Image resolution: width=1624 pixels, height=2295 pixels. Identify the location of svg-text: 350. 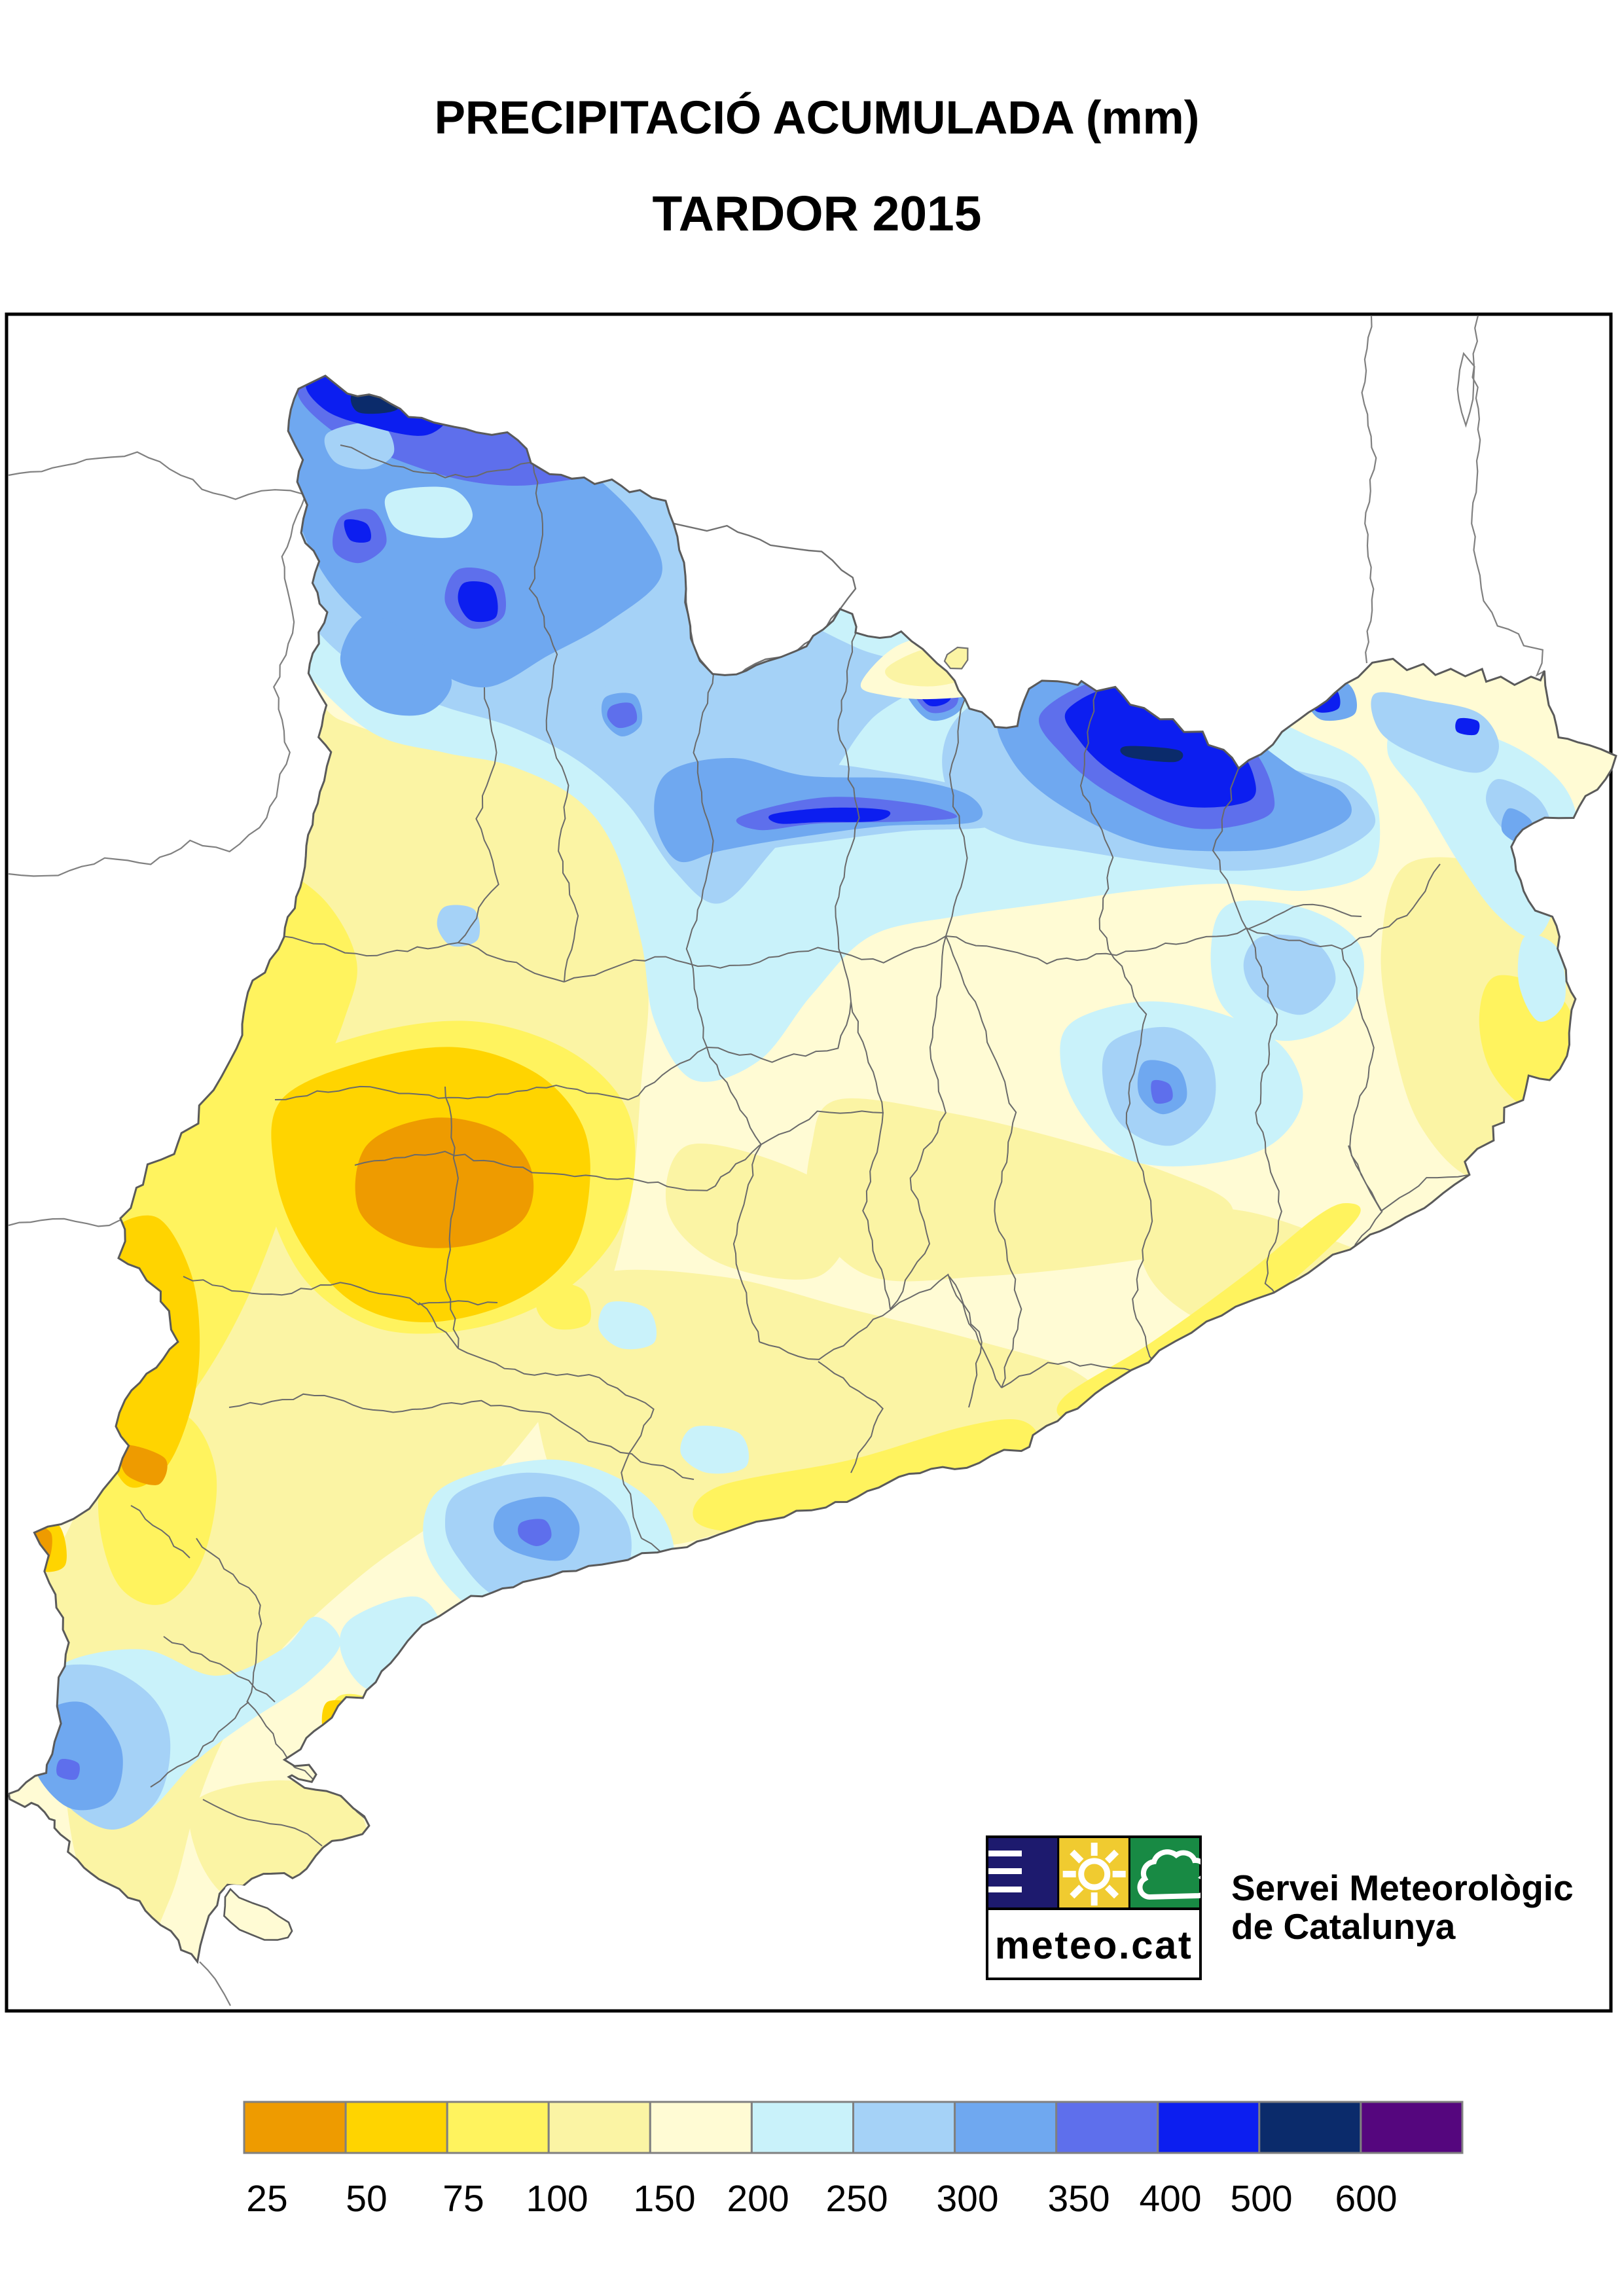
(1078, 2199).